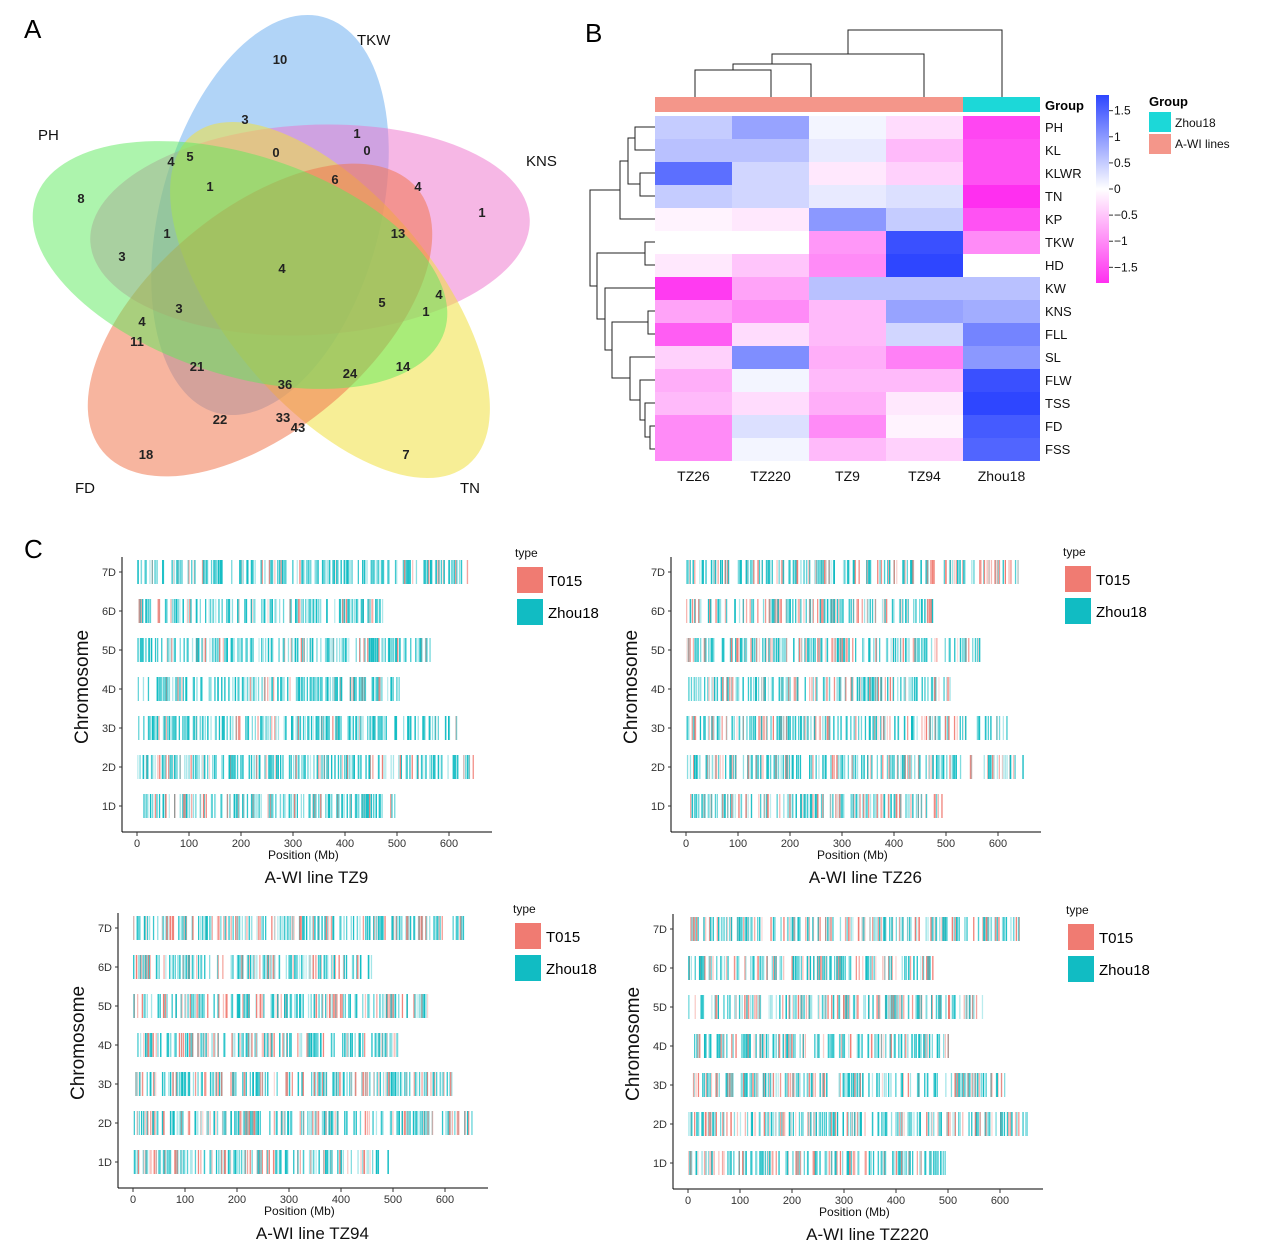 The width and height of the screenshot is (1280, 1258). I want to click on heatmap-group-cell, so click(924, 104).